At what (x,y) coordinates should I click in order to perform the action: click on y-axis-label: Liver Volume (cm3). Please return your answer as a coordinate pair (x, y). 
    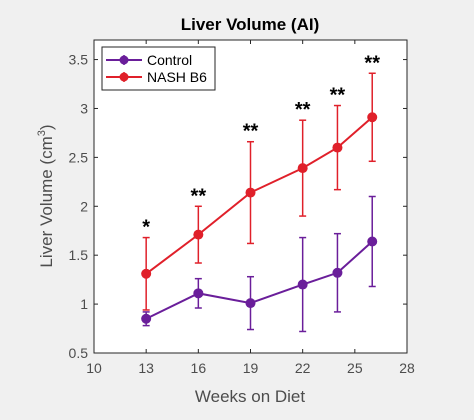
    Looking at the image, I should click on (46, 195).